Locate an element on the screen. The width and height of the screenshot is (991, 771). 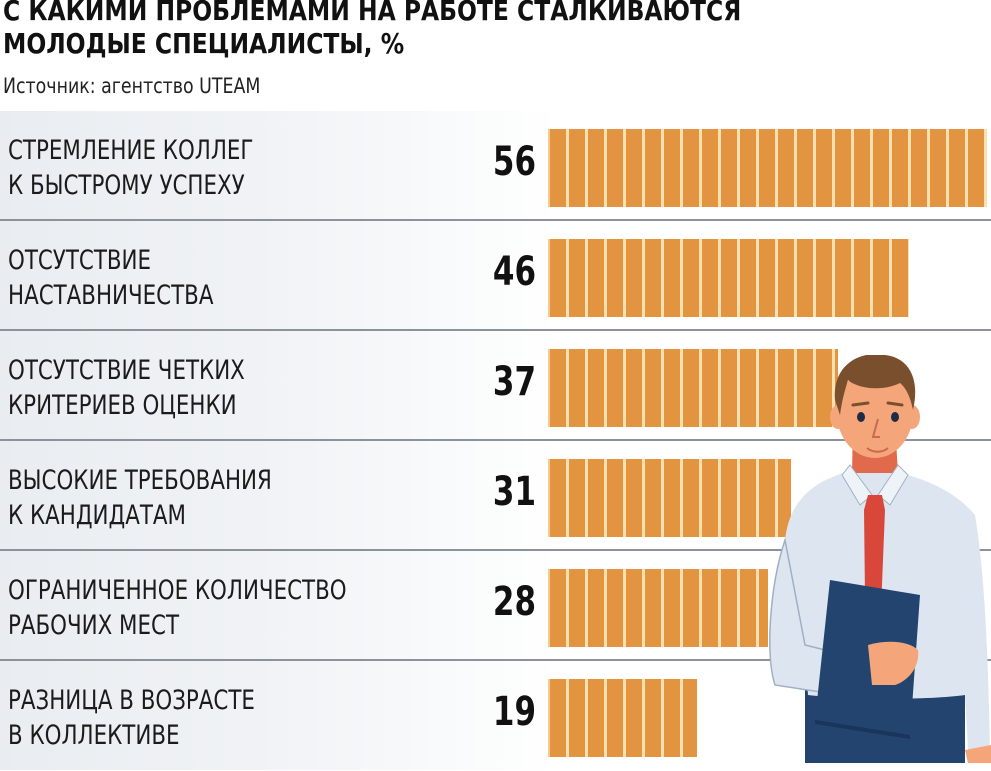
row-value: 19 is located at coordinates (514, 712).